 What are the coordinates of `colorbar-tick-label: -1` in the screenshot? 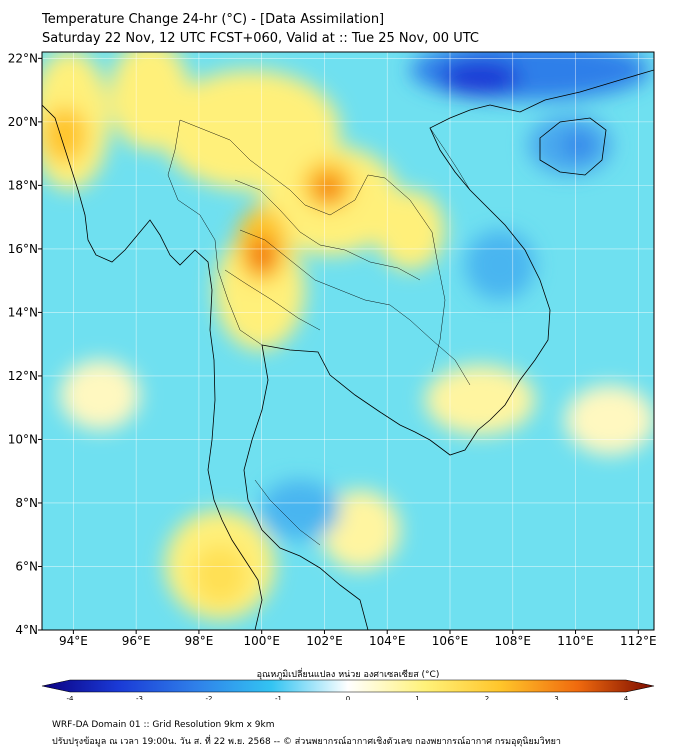 It's located at (278, 697).